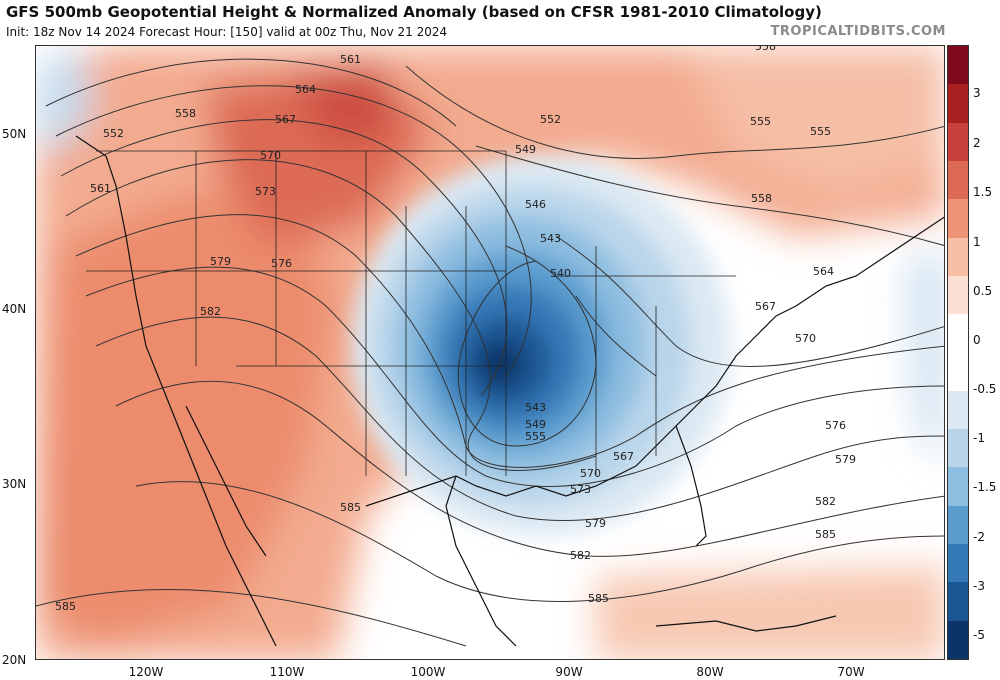 Image resolution: width=1000 pixels, height=680 pixels. What do you see at coordinates (428, 672) in the screenshot?
I see `lon-label-100w: 100W` at bounding box center [428, 672].